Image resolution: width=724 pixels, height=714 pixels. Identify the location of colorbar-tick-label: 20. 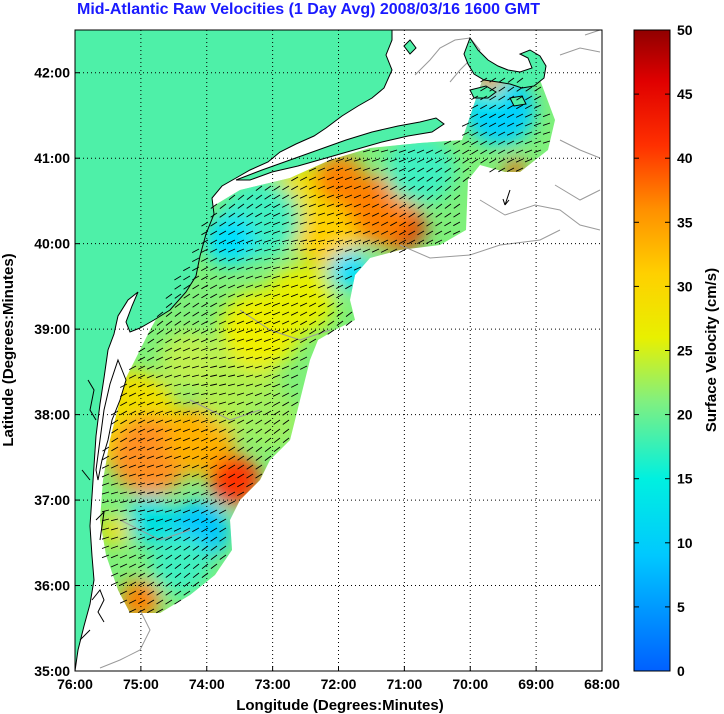
(685, 415).